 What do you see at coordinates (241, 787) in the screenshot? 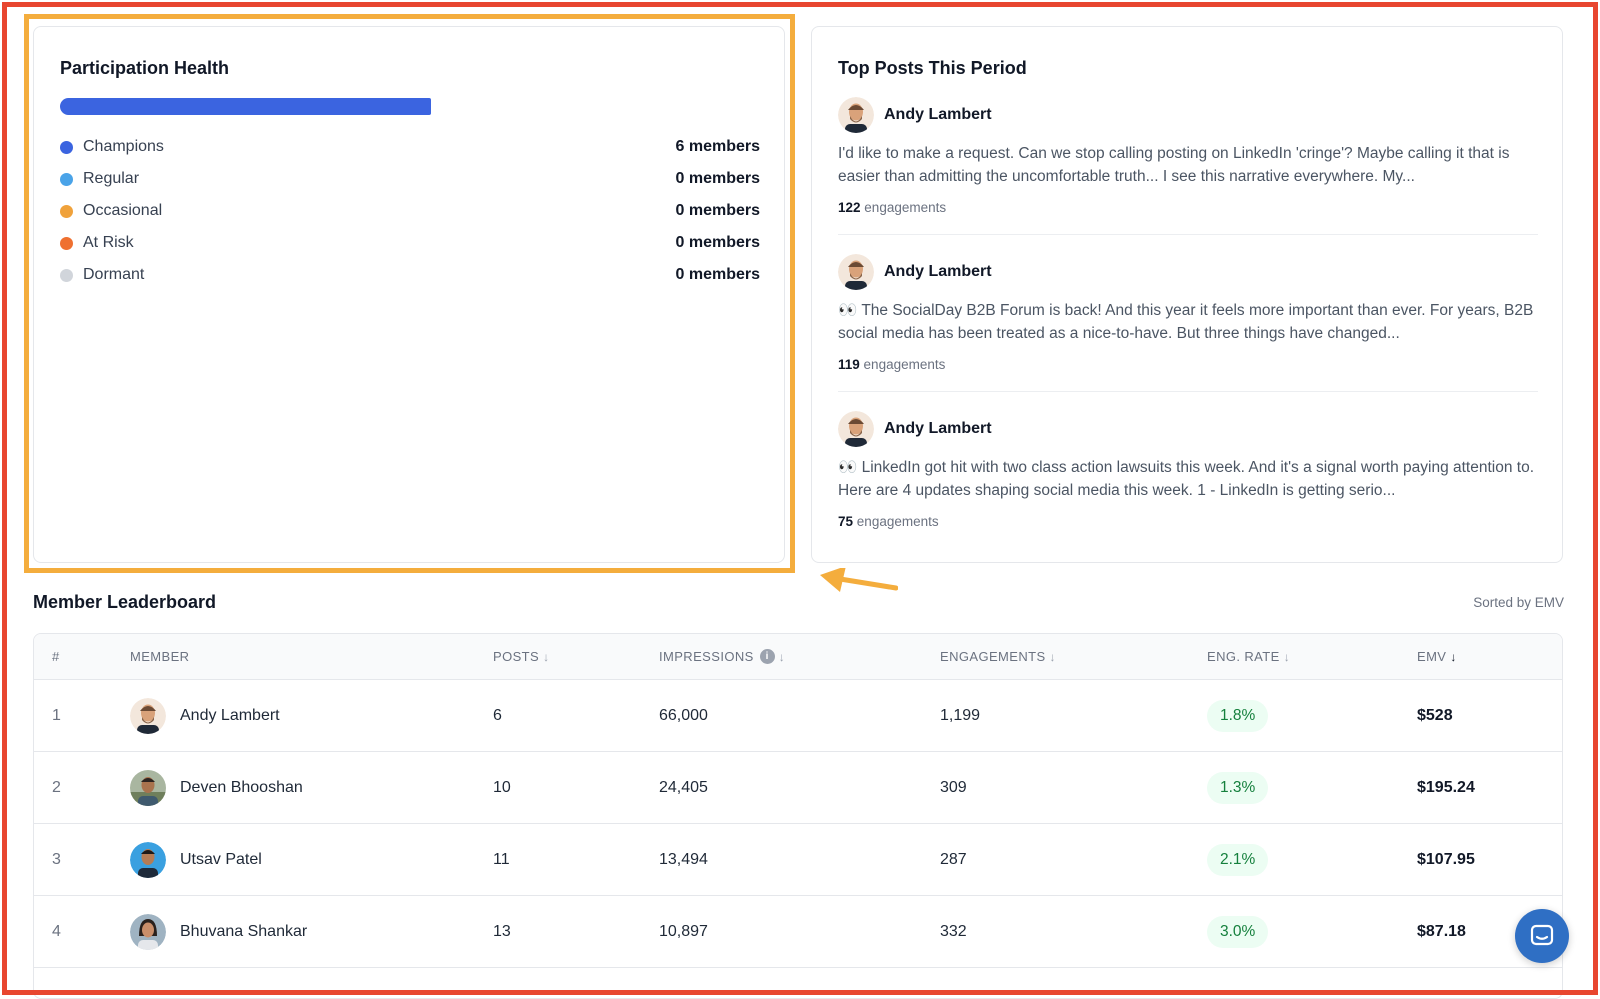
I see `member-name: Deven Bhooshan` at bounding box center [241, 787].